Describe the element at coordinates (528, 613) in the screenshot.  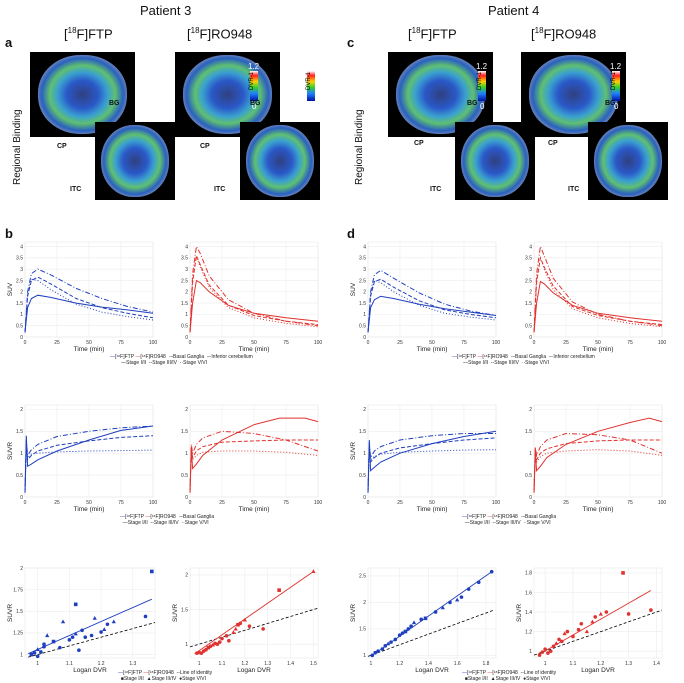
I see `y-tick-label: 1.4` at that location.